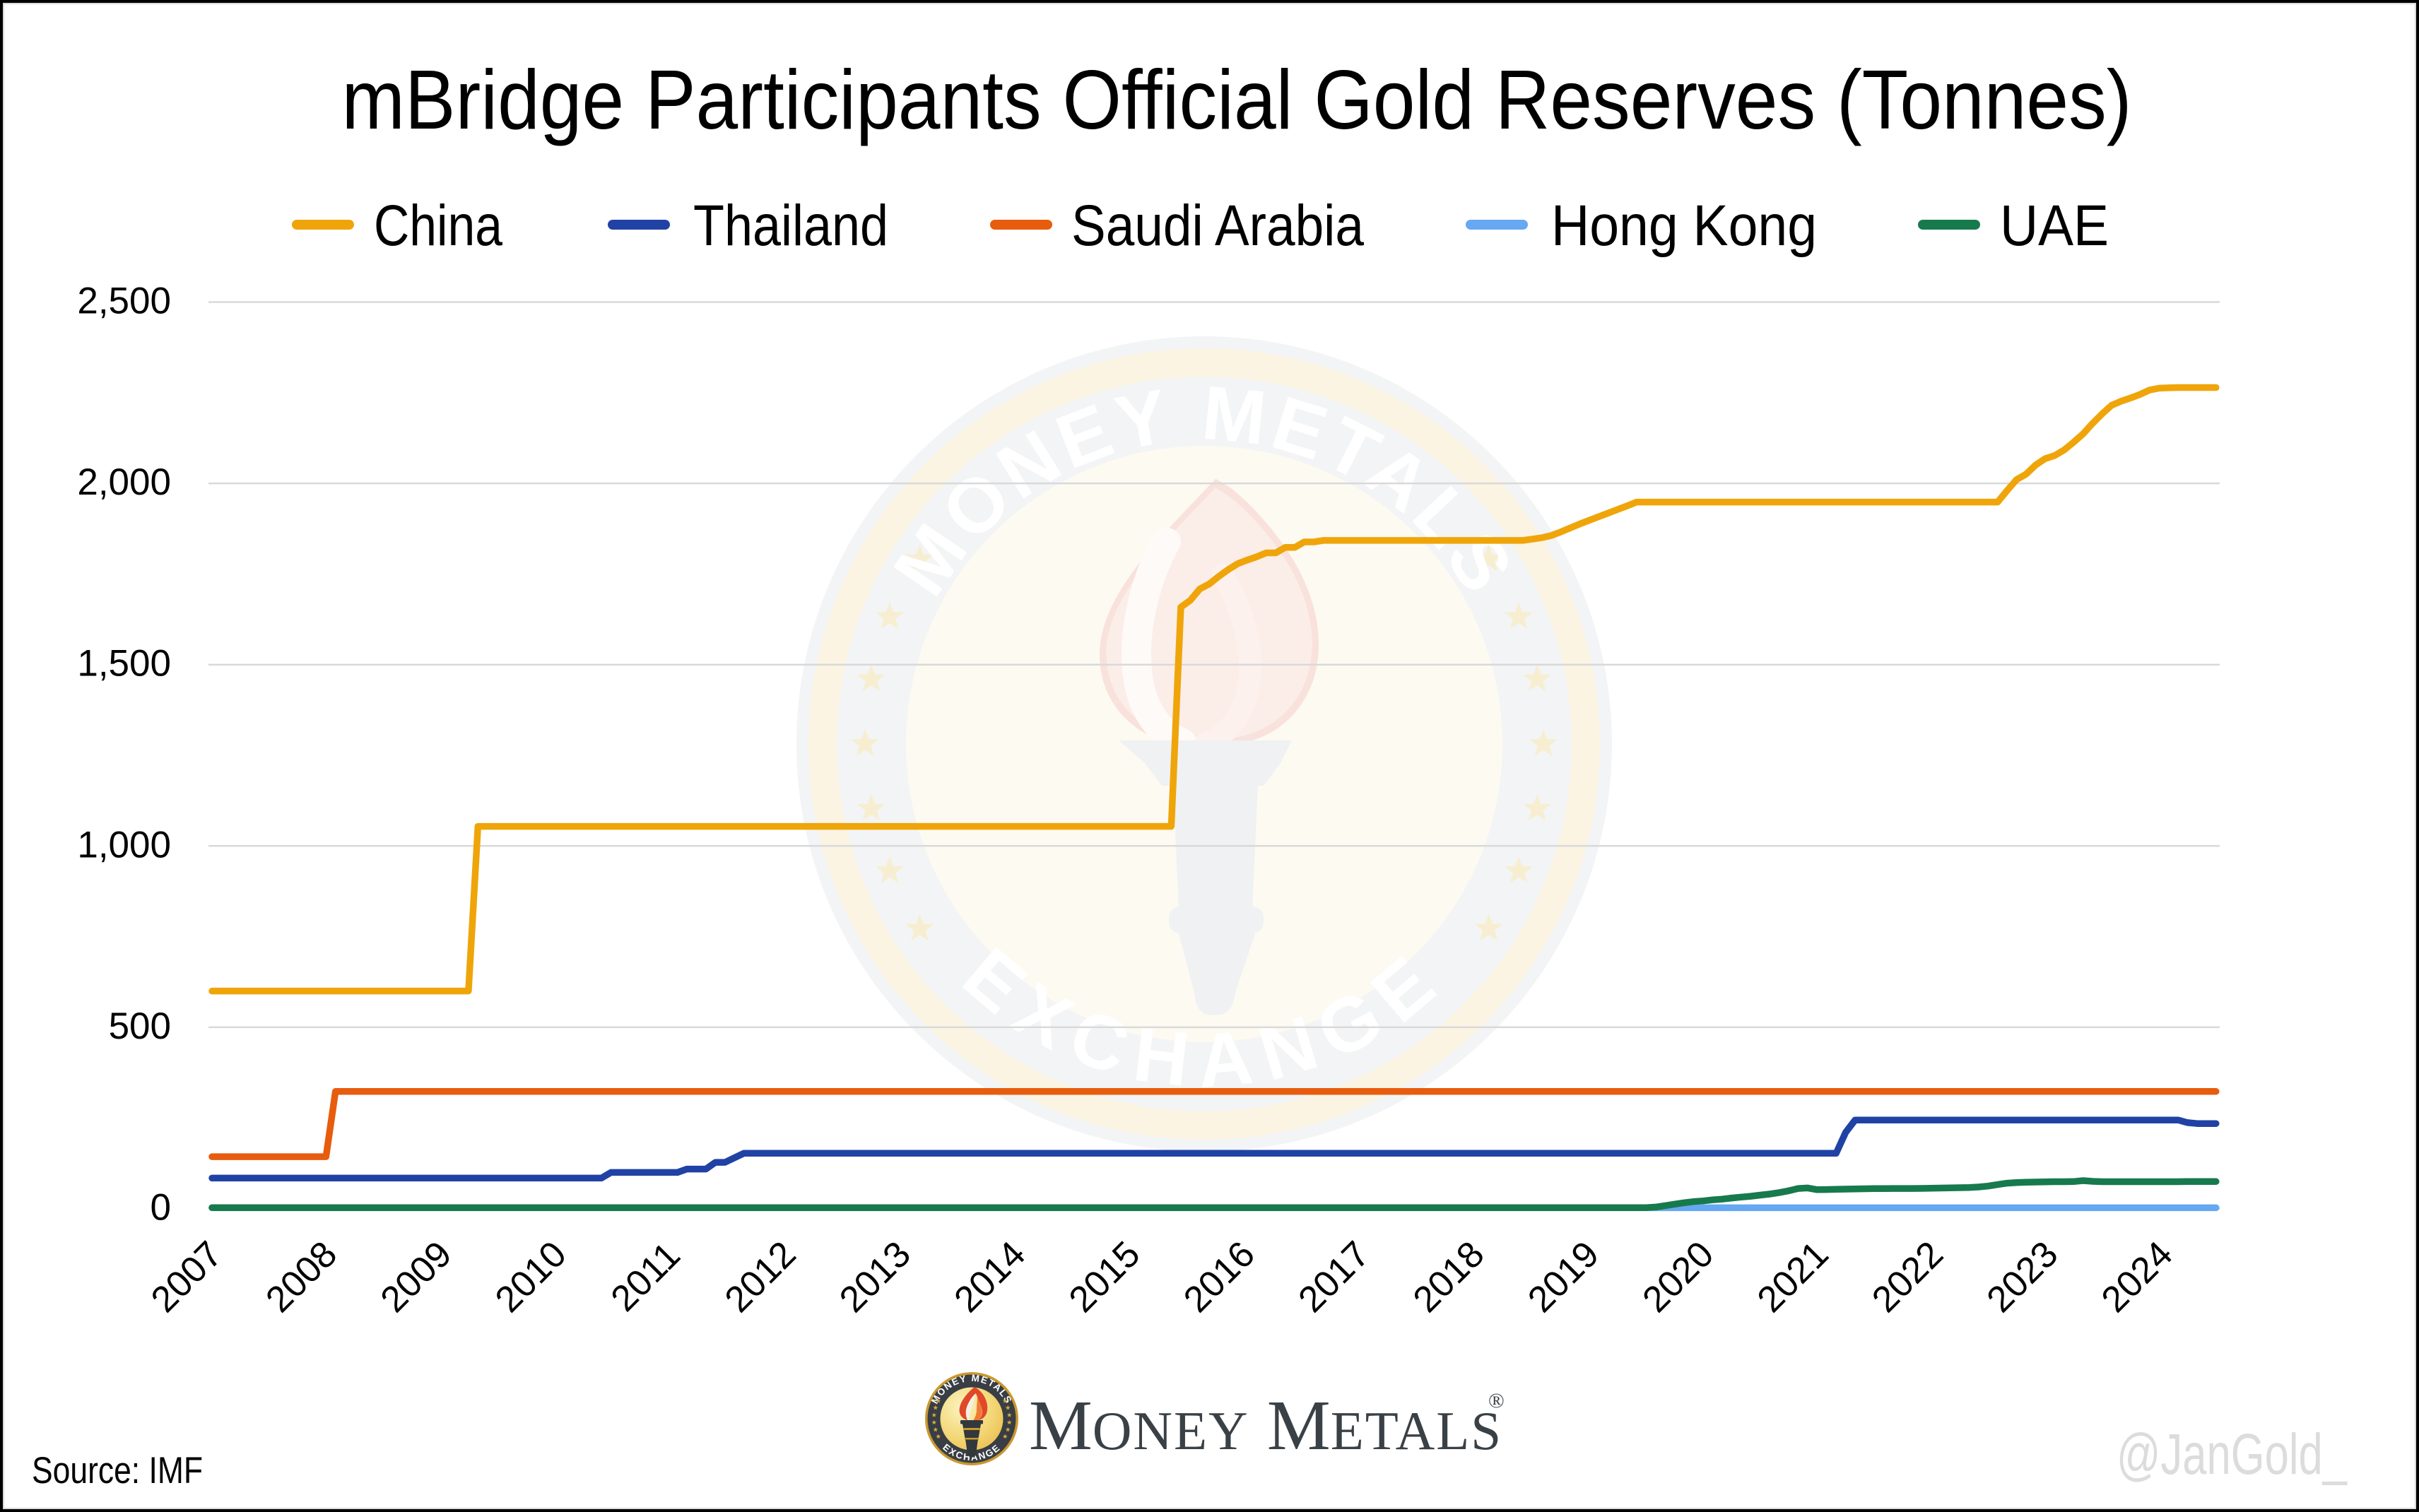 The width and height of the screenshot is (2419, 1512). What do you see at coordinates (1794, 1278) in the screenshot?
I see `svg-text: 2021` at bounding box center [1794, 1278].